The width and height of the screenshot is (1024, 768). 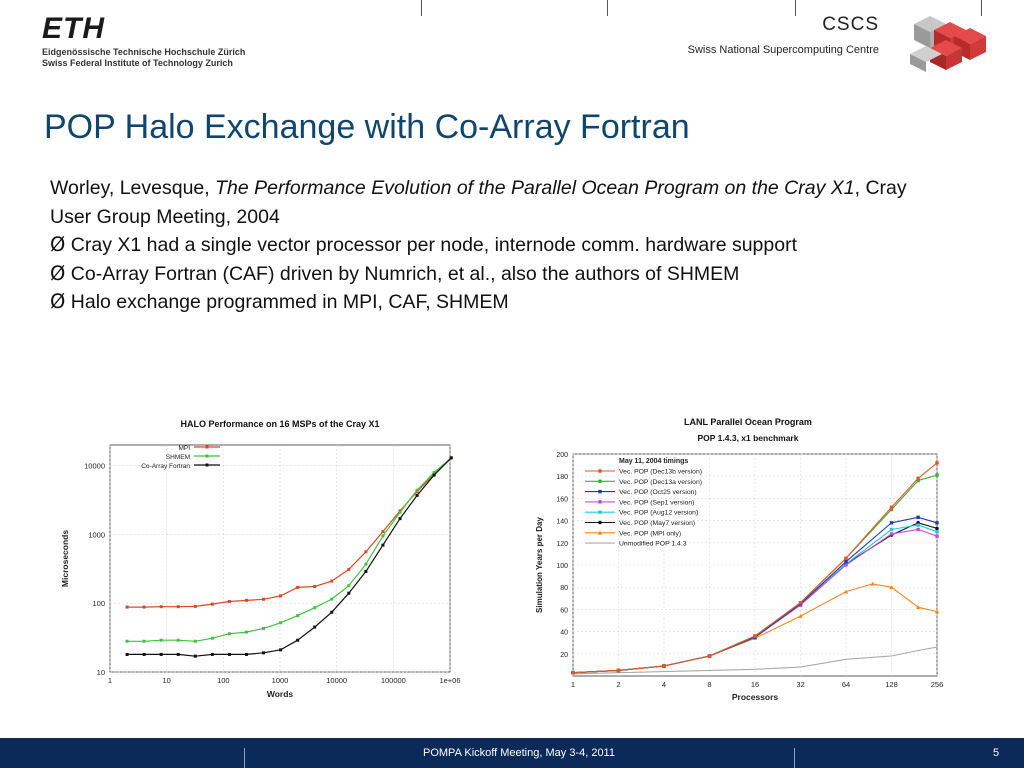 What do you see at coordinates (562, 477) in the screenshot?
I see `y-tick-label: 180` at bounding box center [562, 477].